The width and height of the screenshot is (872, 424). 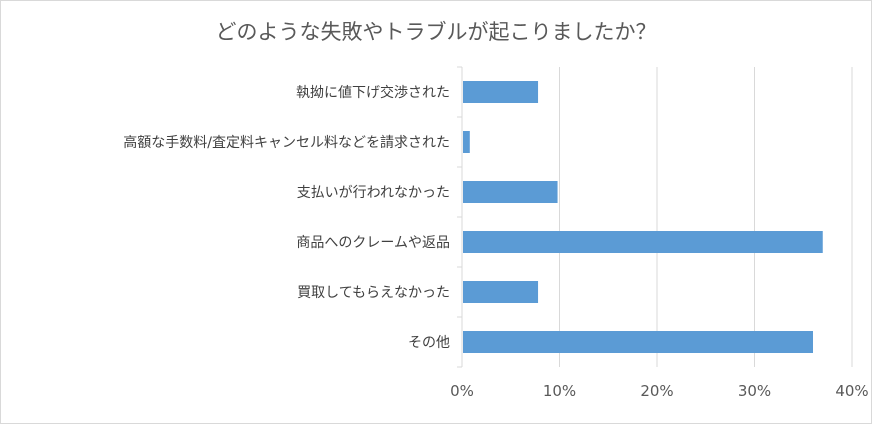 I want to click on category-label: その他, so click(x=429, y=343).